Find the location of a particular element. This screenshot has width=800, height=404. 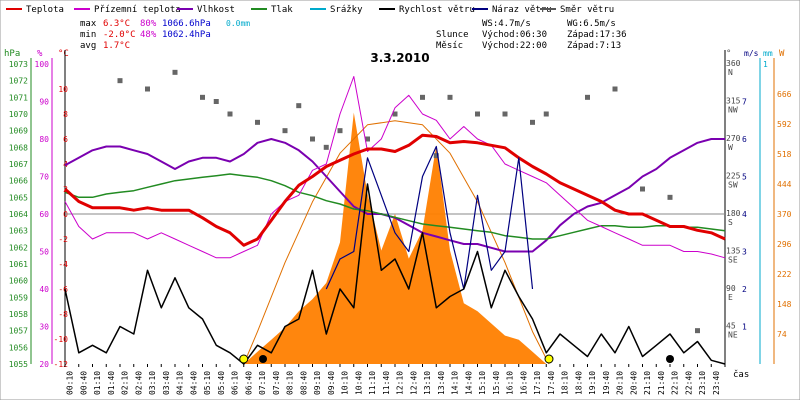

wind-speed-tick: 4 is located at coordinates (744, 214).